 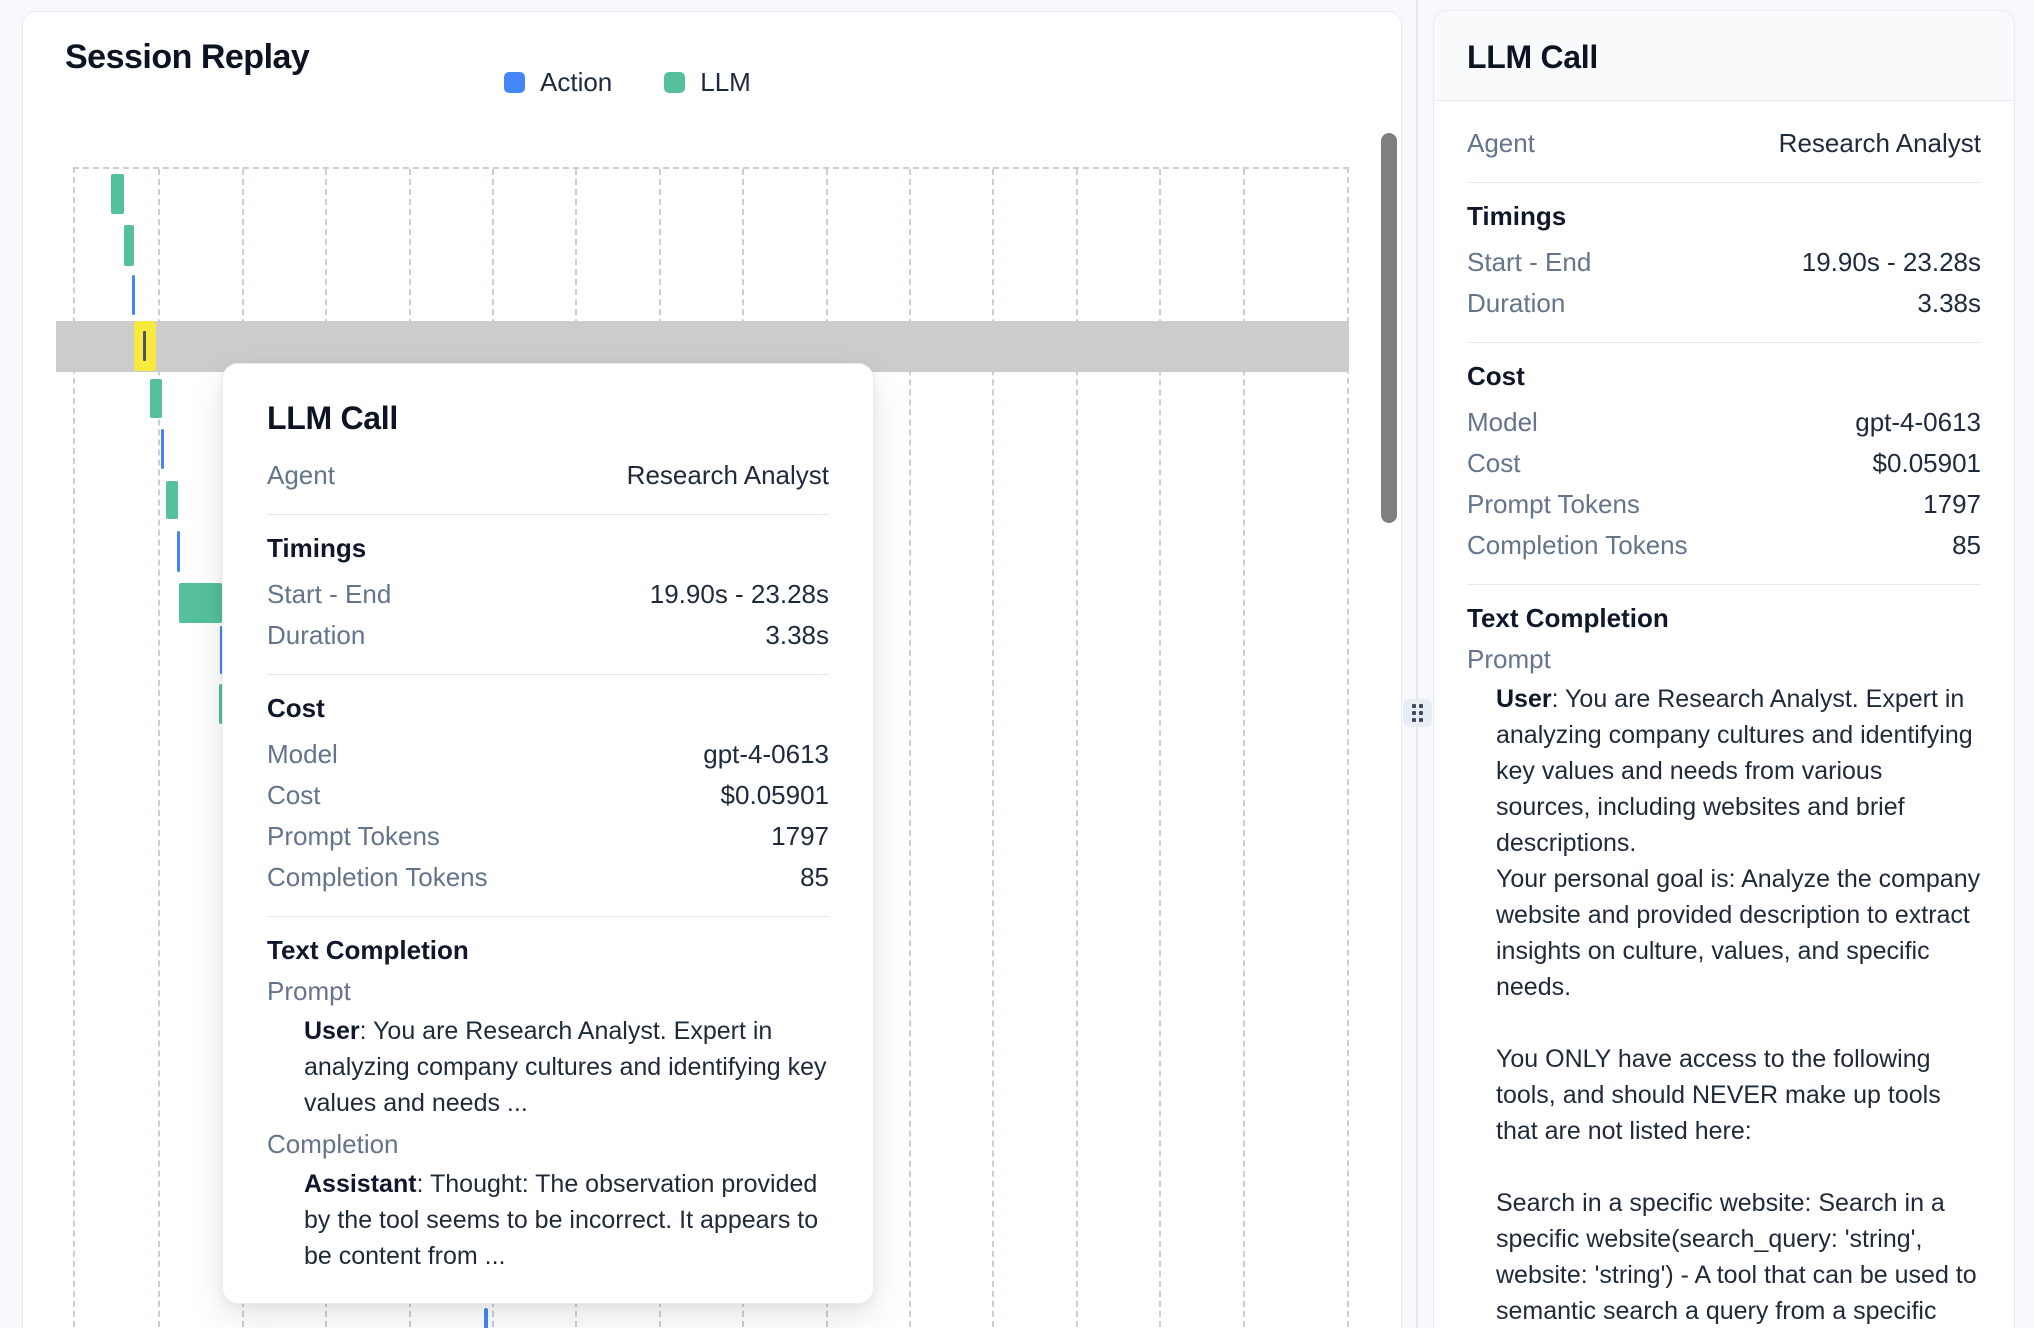 What do you see at coordinates (627, 82) in the screenshot?
I see `timeline-legend: Action LLM` at bounding box center [627, 82].